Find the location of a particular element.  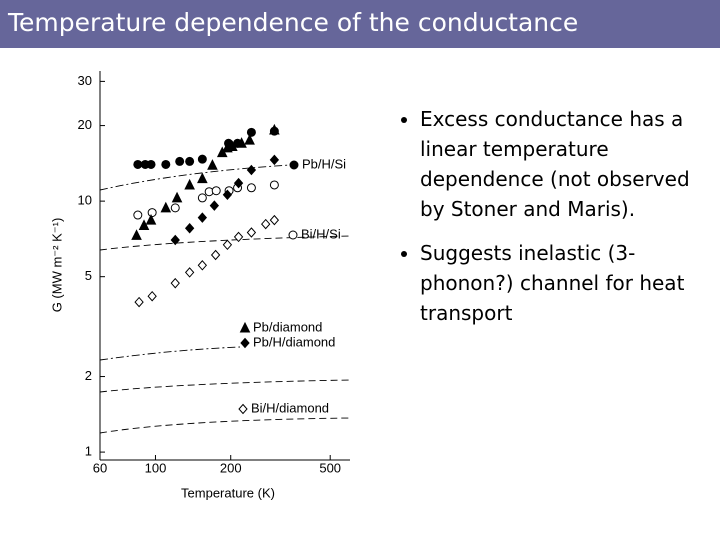

y-tick-label: 2 is located at coordinates (88, 375).